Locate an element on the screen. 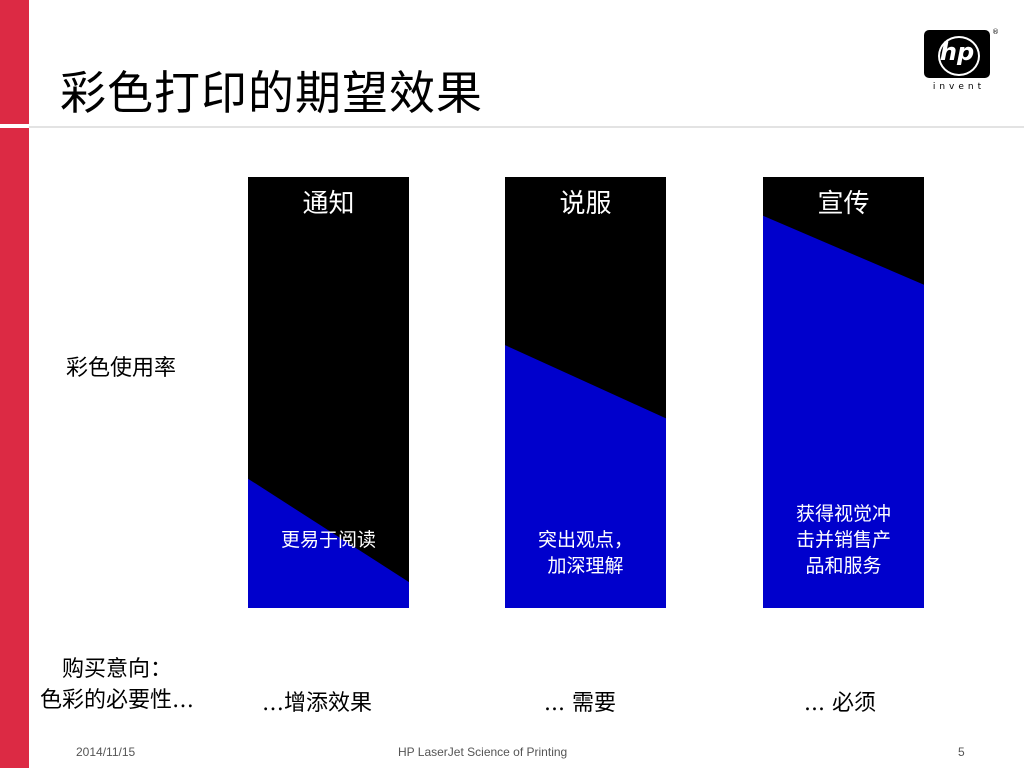 This screenshot has height=768, width=1024. hp-logo-badge: hp is located at coordinates (957, 54).